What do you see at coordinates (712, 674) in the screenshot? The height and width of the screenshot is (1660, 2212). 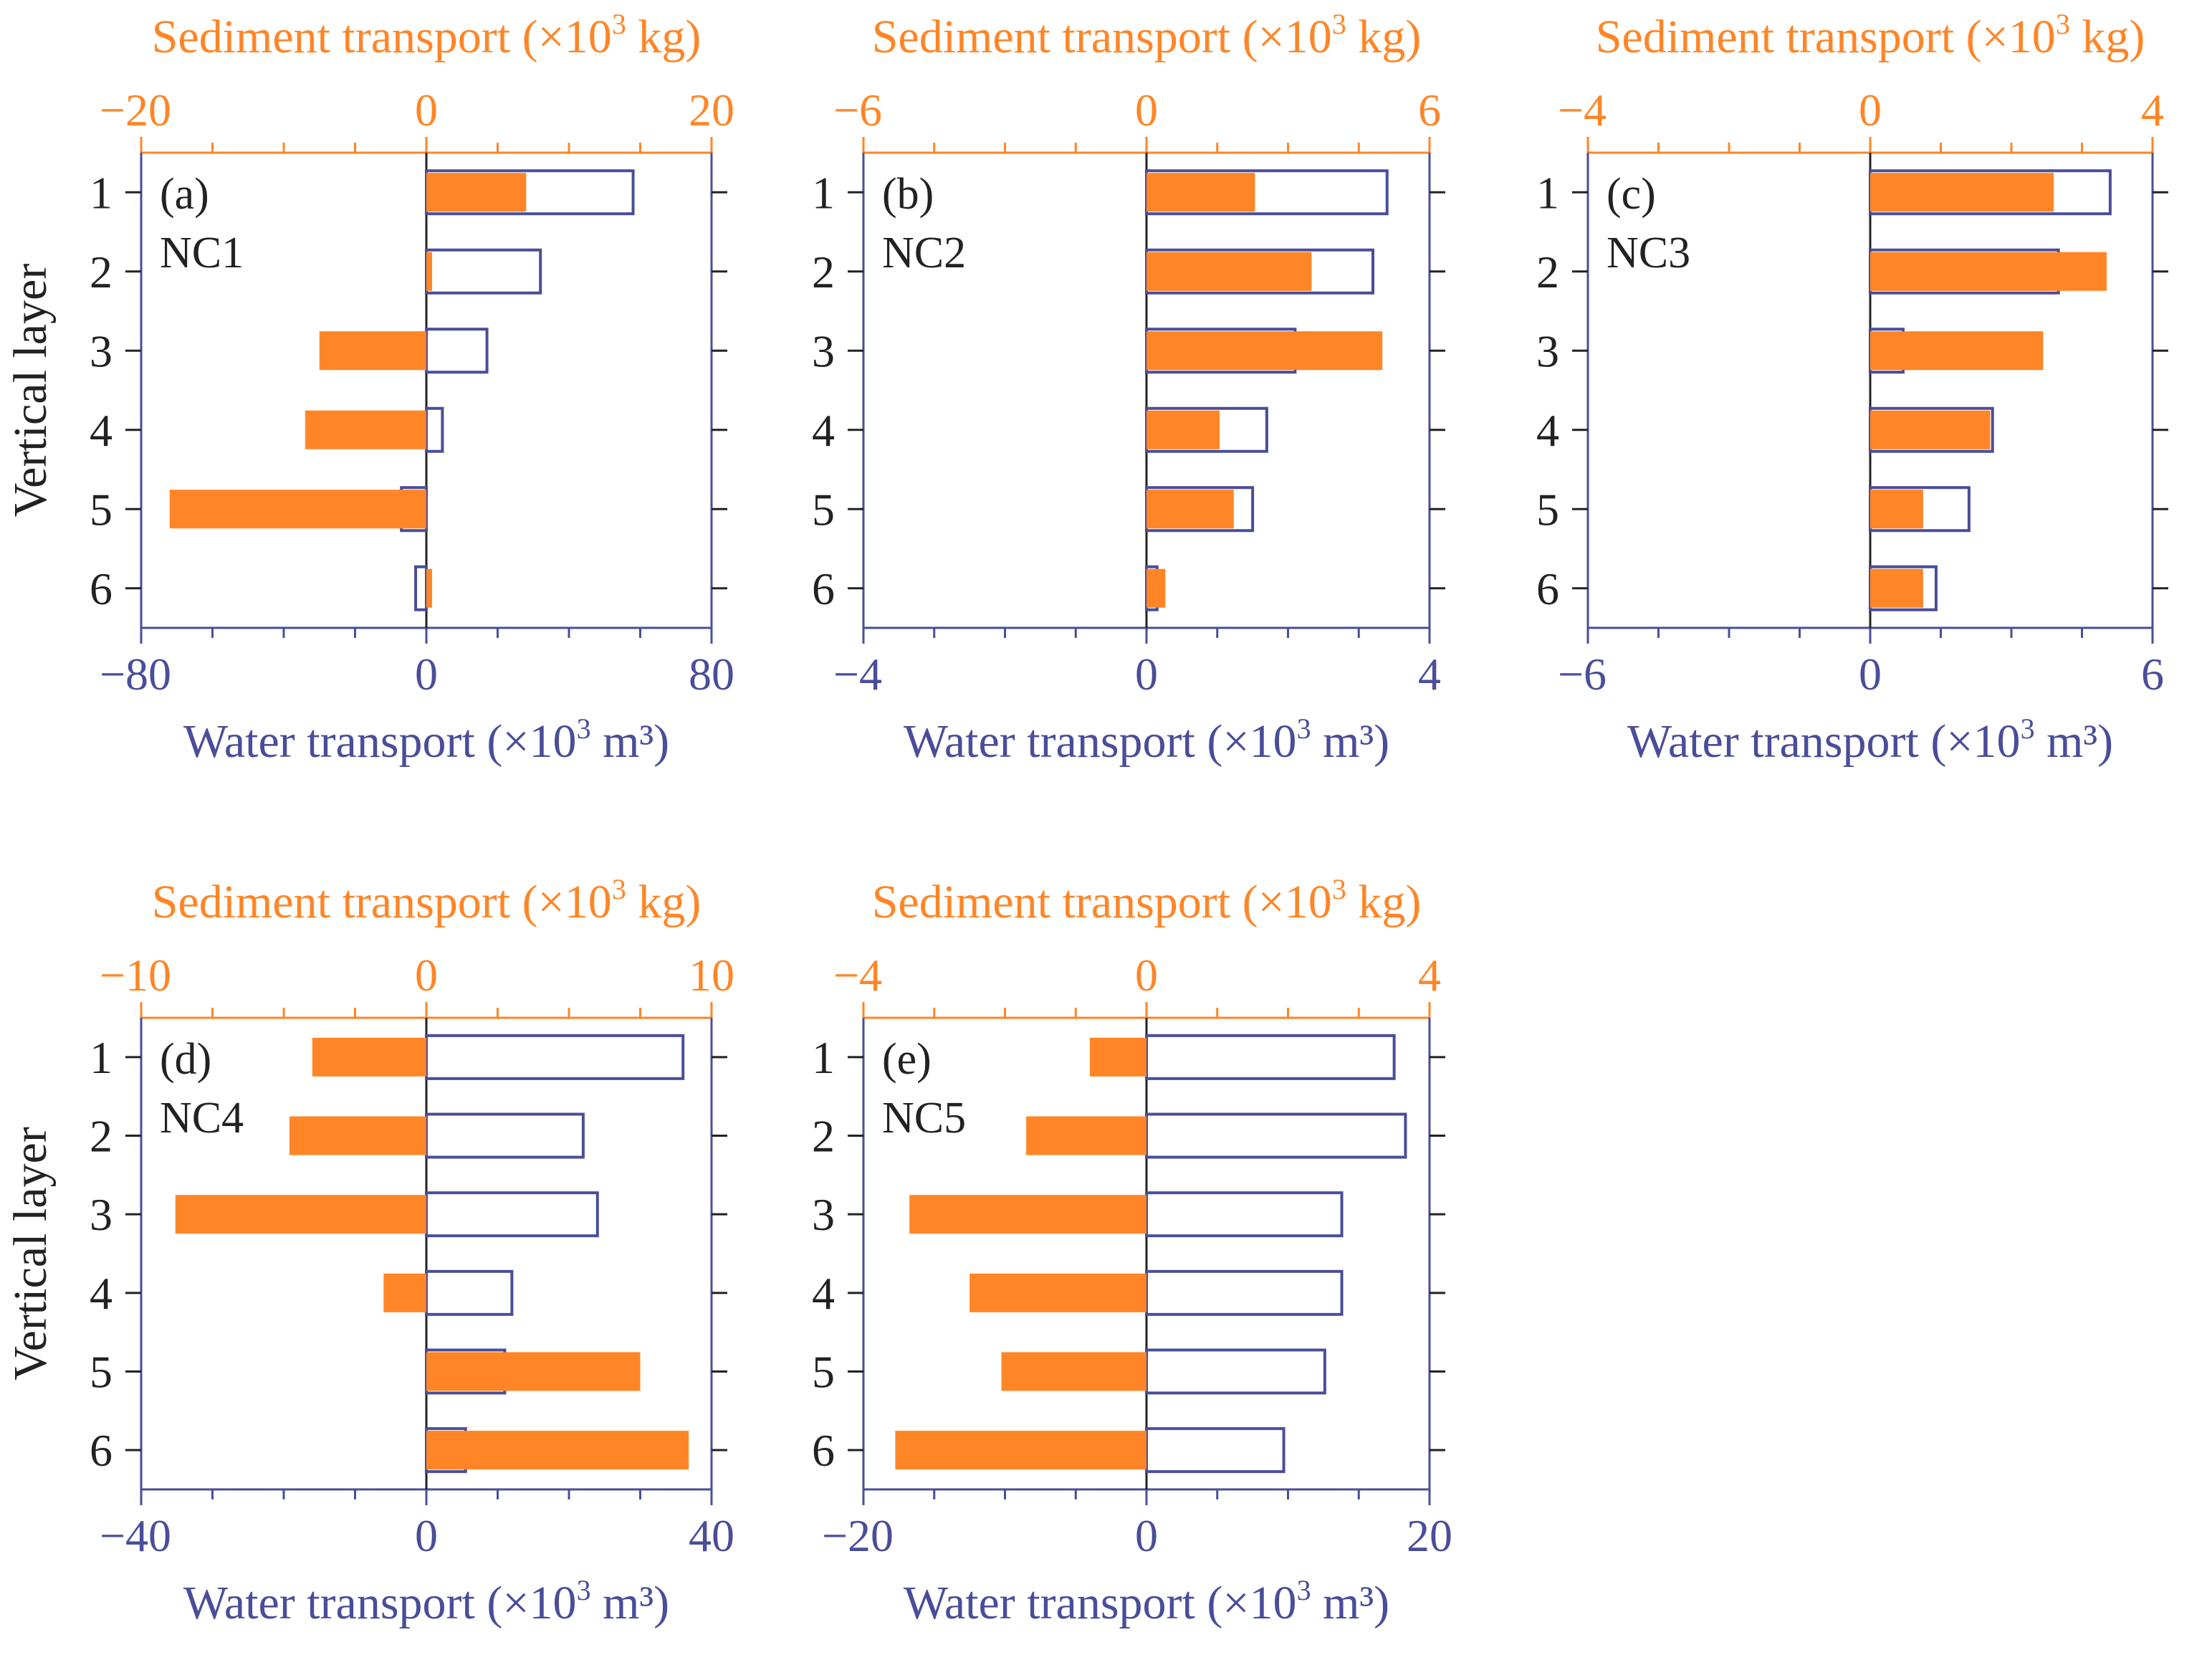 I see `bottom-tick-label: 80` at bounding box center [712, 674].